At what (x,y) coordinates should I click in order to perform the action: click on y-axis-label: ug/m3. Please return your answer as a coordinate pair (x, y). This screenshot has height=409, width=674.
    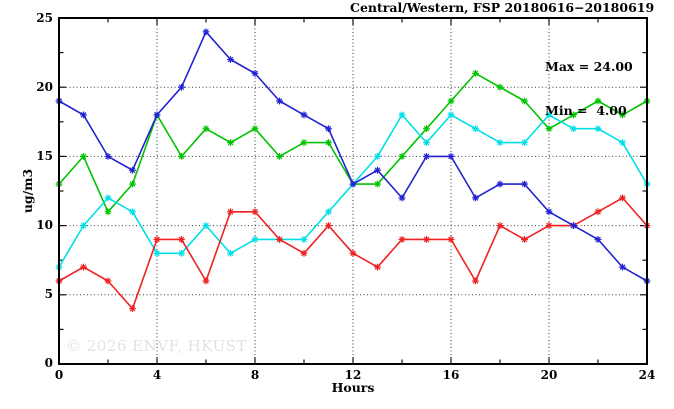
    Looking at the image, I should click on (27, 191).